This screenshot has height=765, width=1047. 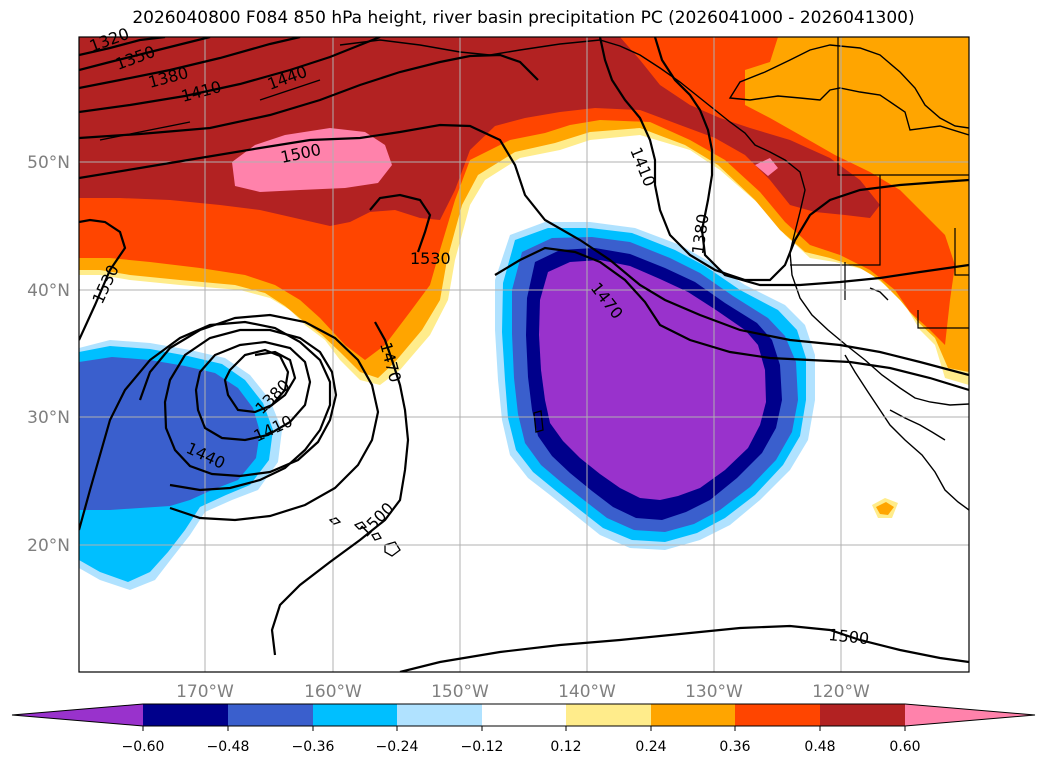 What do you see at coordinates (48, 291) in the screenshot?
I see `lat-label: 40°N` at bounding box center [48, 291].